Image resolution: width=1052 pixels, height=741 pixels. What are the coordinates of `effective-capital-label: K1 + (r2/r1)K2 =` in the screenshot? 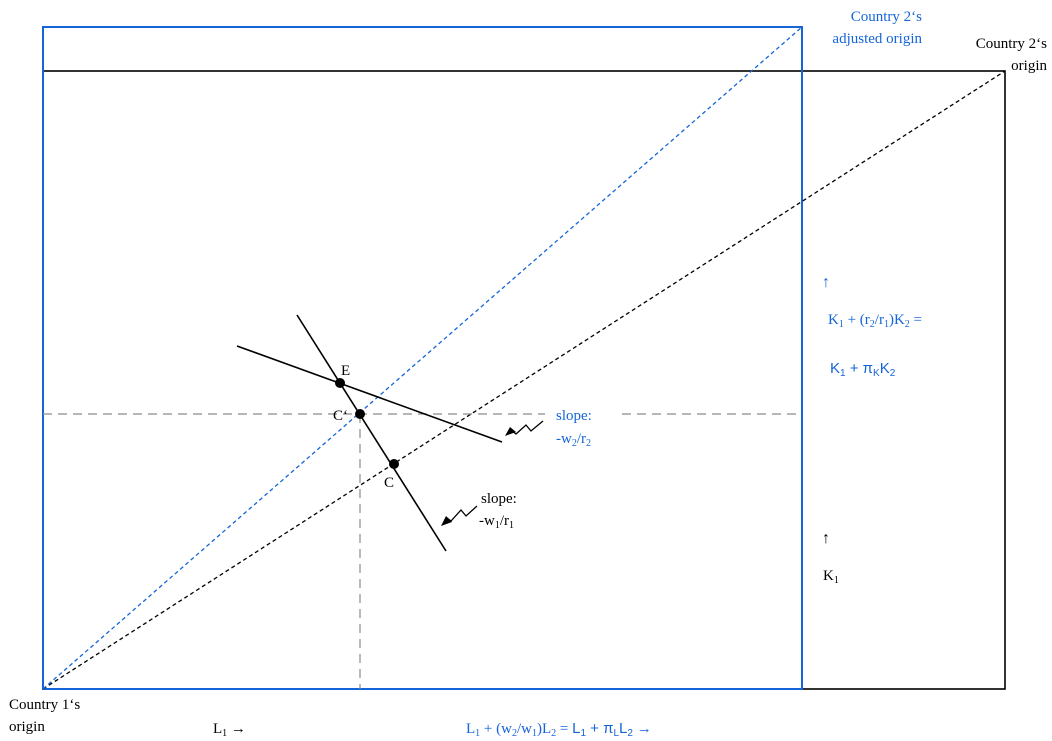 It's located at (875, 321).